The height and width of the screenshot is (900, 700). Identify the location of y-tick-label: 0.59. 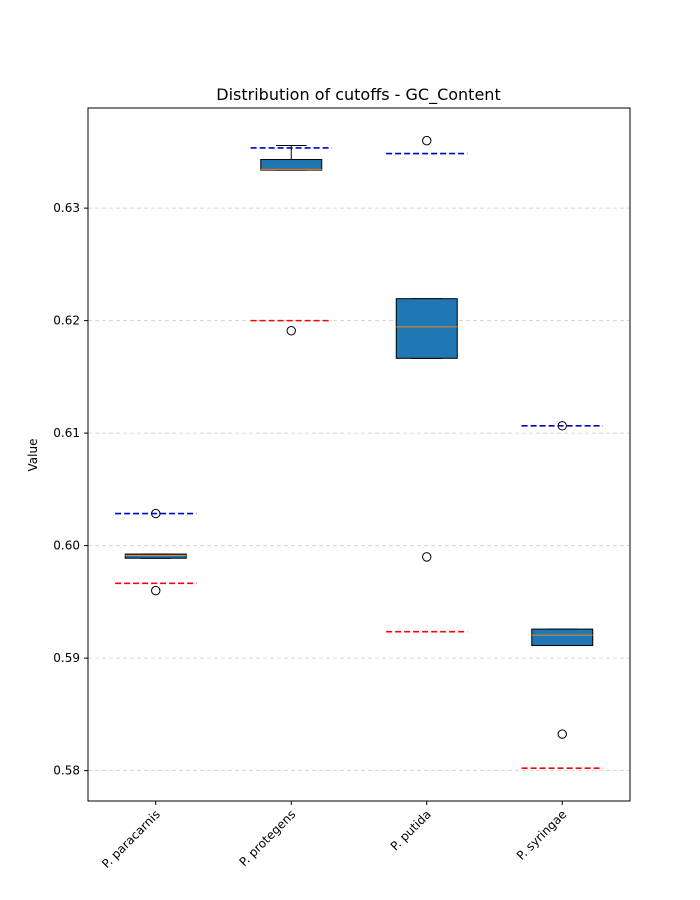
(66, 658).